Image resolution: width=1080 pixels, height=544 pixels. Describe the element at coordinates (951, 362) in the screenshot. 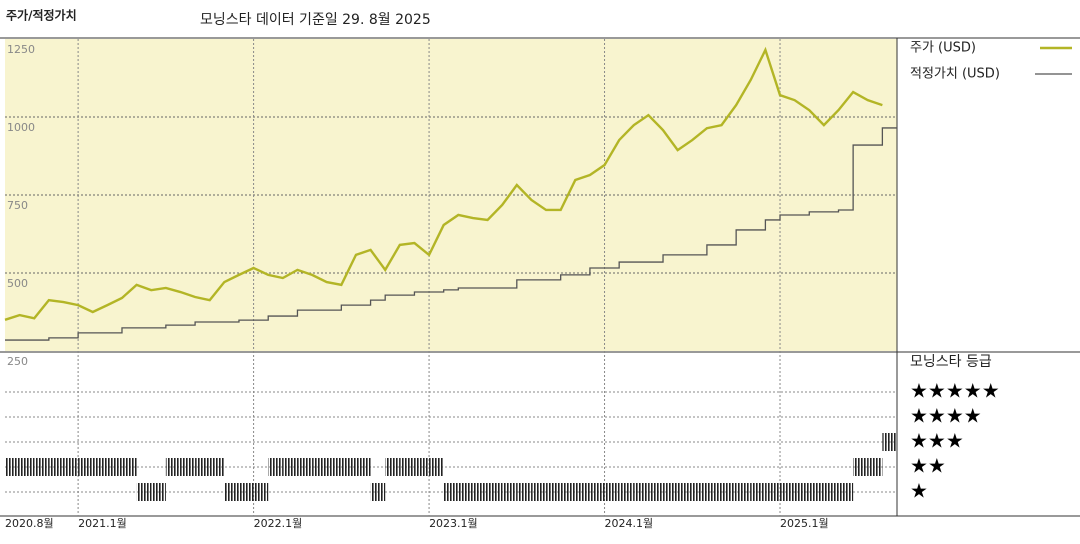

I see `rating-title: 모닝스타 등급` at that location.